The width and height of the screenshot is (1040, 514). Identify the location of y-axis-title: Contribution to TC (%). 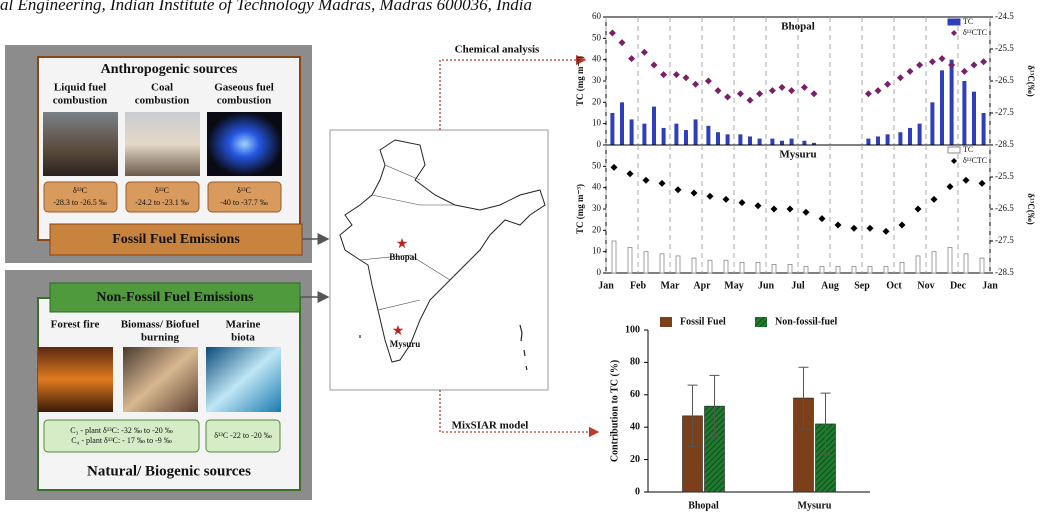
(614, 411).